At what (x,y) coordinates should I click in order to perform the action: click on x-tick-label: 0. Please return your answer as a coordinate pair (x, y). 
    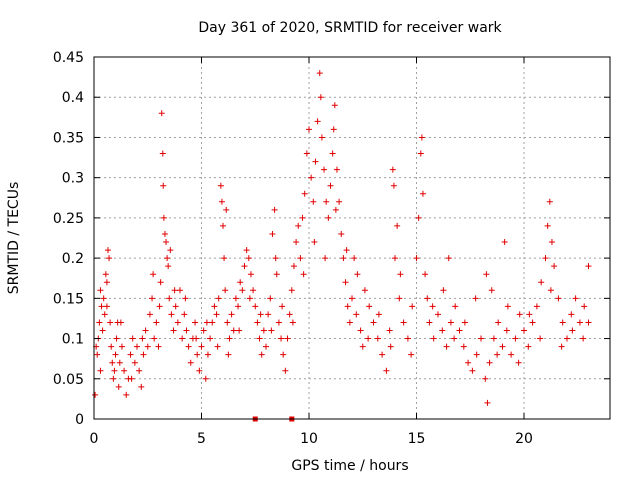
    Looking at the image, I should click on (94, 439).